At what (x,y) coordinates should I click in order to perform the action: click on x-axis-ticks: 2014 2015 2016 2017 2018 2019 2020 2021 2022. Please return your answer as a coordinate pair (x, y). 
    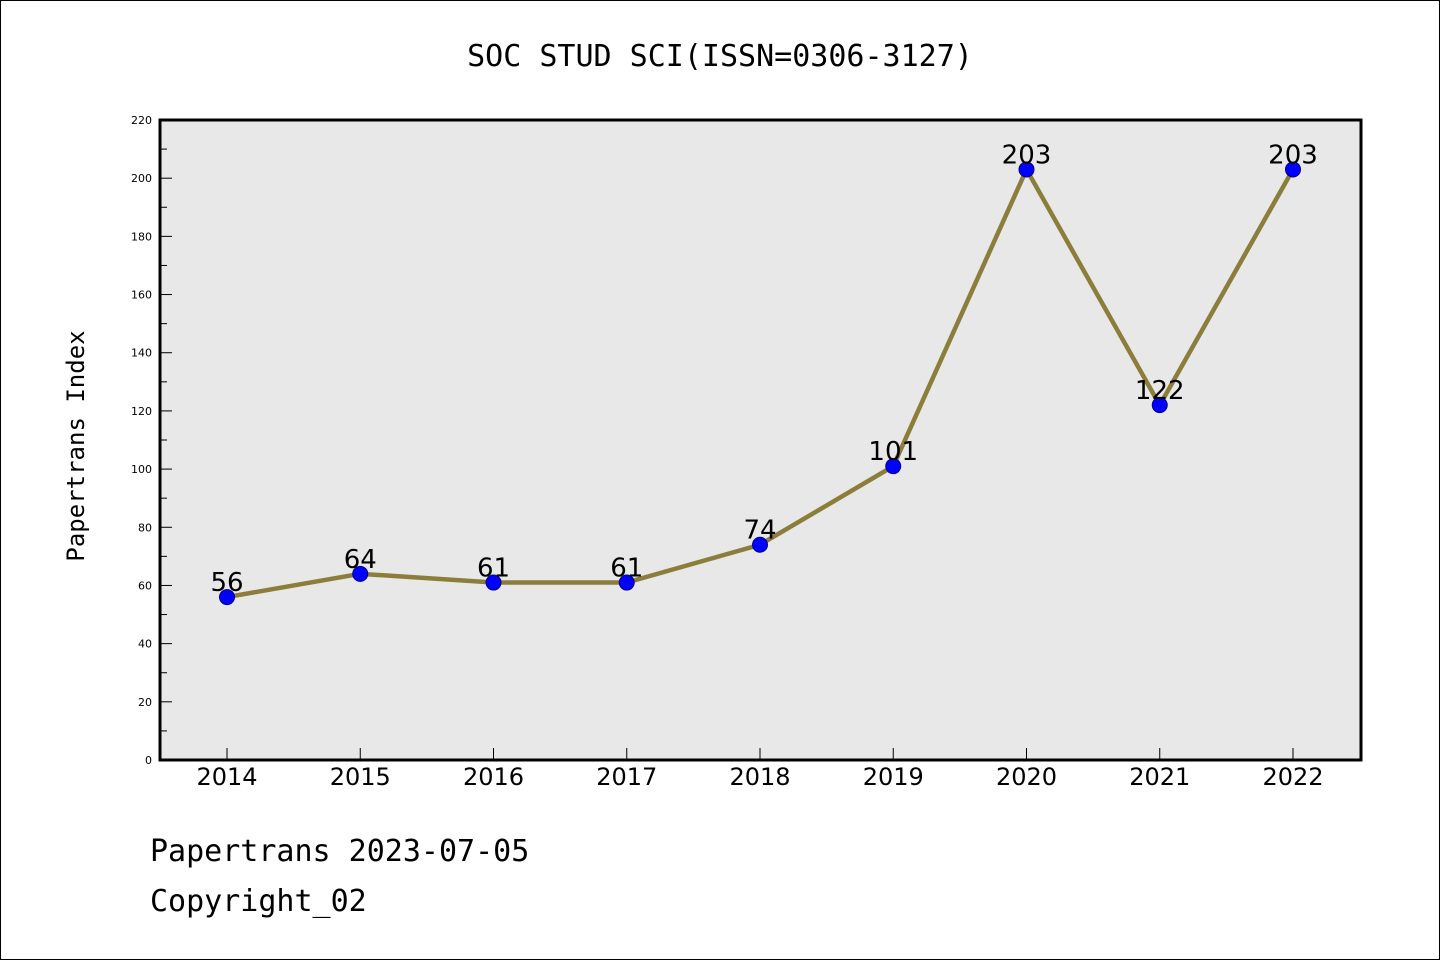
    Looking at the image, I should click on (760, 769).